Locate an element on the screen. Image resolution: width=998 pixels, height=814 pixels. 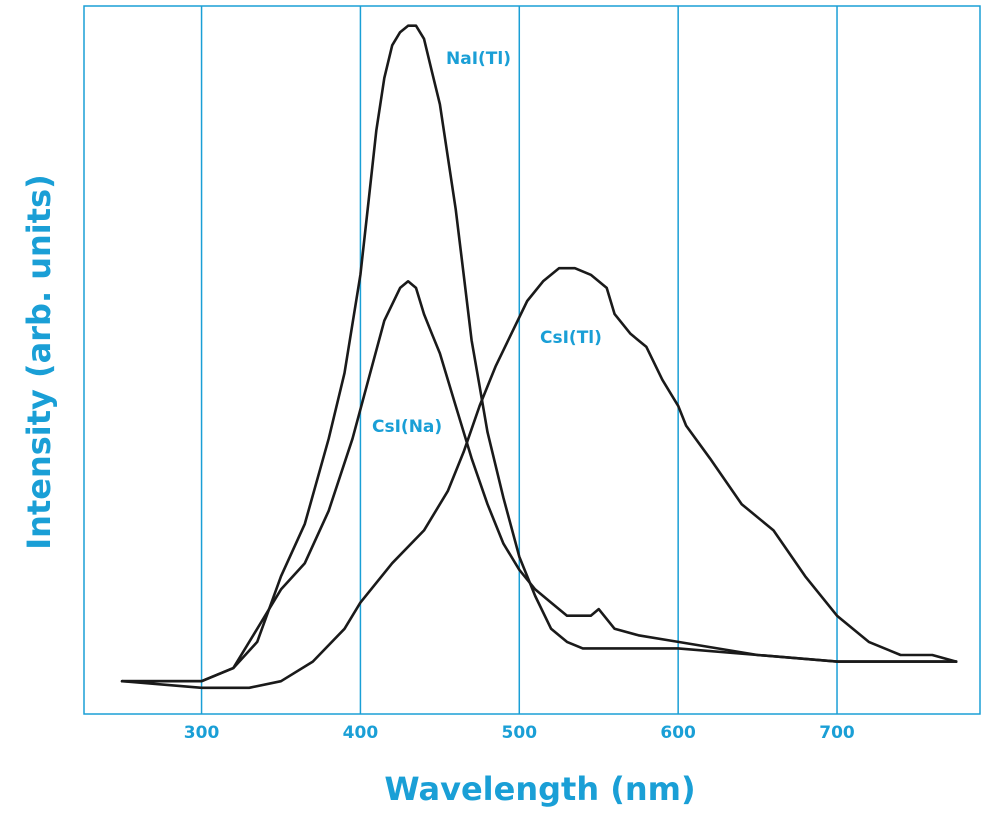
x-tick-label-500: 500 is located at coordinates (520, 733).